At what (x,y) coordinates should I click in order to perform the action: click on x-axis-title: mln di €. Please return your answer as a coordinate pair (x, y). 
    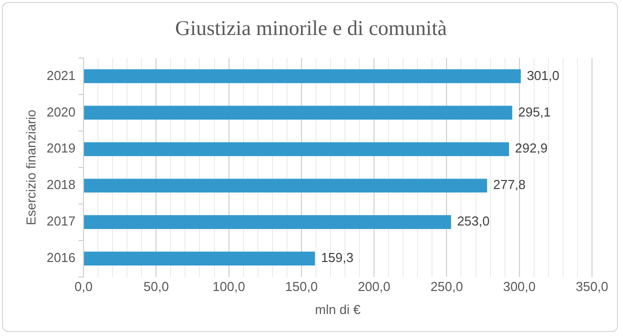
    Looking at the image, I should click on (338, 309).